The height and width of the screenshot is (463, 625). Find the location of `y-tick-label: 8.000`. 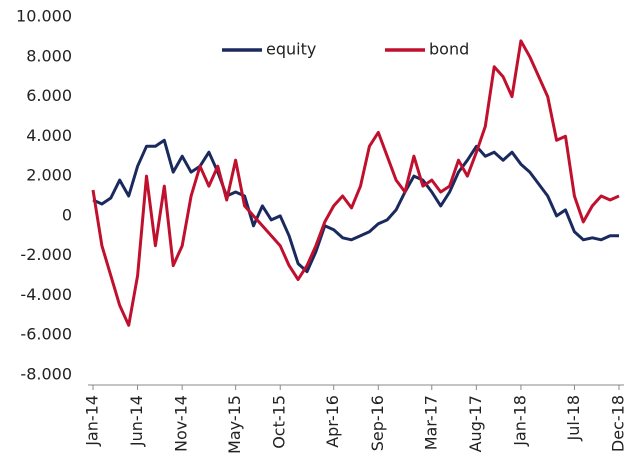

y-tick-label: 8.000 is located at coordinates (49, 55).